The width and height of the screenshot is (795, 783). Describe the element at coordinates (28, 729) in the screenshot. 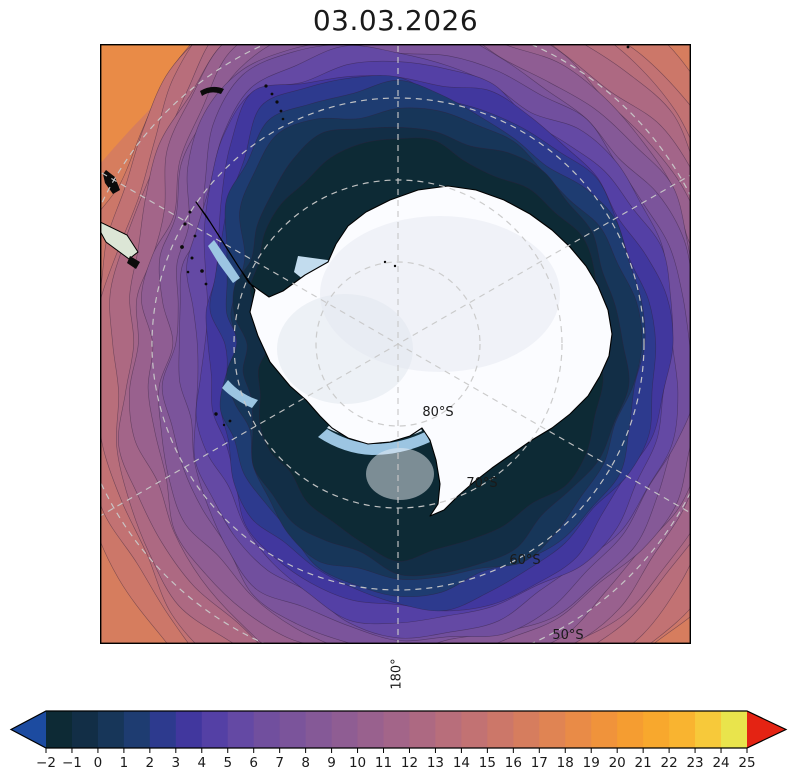

I see `colorbar-under-arrow` at that location.